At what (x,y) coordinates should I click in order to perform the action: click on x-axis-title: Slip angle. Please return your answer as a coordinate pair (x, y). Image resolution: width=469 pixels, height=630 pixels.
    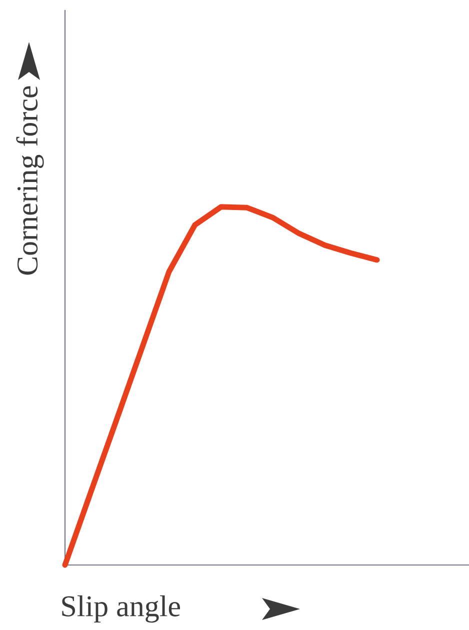
    Looking at the image, I should click on (121, 609).